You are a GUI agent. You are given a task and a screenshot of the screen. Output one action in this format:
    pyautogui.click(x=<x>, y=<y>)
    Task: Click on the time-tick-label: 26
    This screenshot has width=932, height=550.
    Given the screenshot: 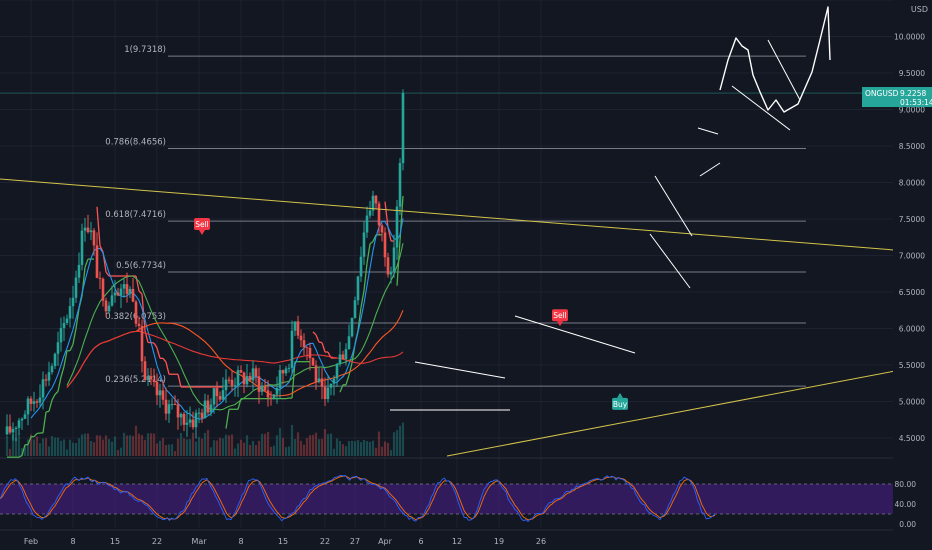 What is the action you would take?
    pyautogui.click(x=541, y=541)
    